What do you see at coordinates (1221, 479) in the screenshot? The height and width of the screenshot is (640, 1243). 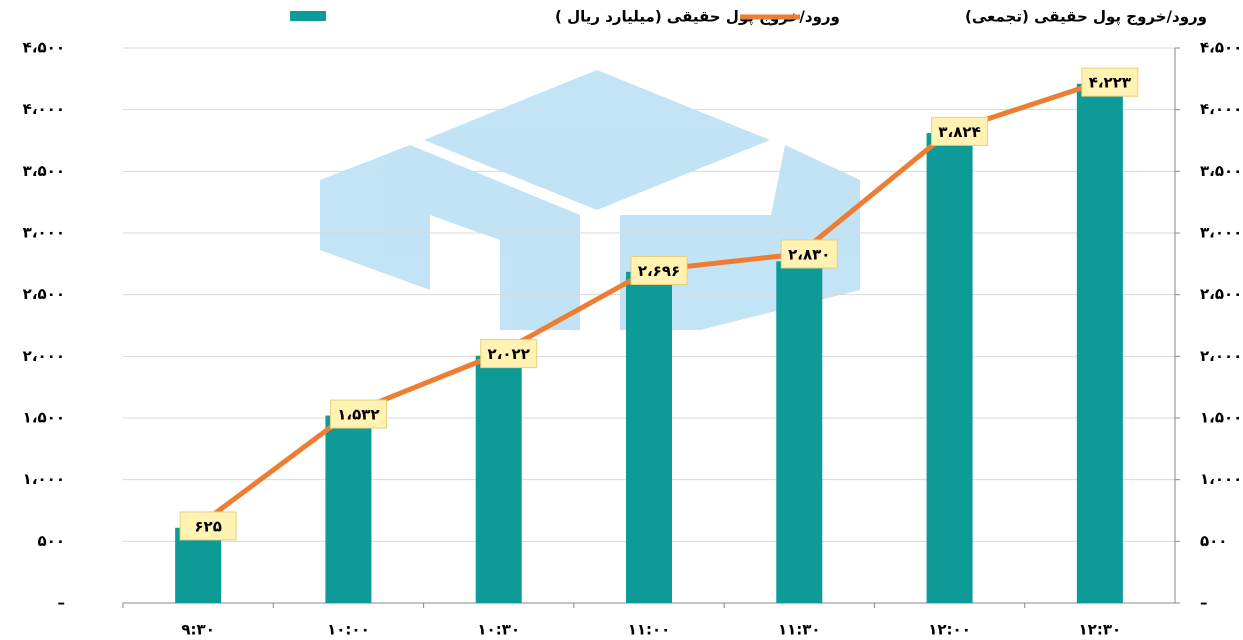 I see `y2-tick-label: ۱،۰۰۰` at bounding box center [1221, 479].